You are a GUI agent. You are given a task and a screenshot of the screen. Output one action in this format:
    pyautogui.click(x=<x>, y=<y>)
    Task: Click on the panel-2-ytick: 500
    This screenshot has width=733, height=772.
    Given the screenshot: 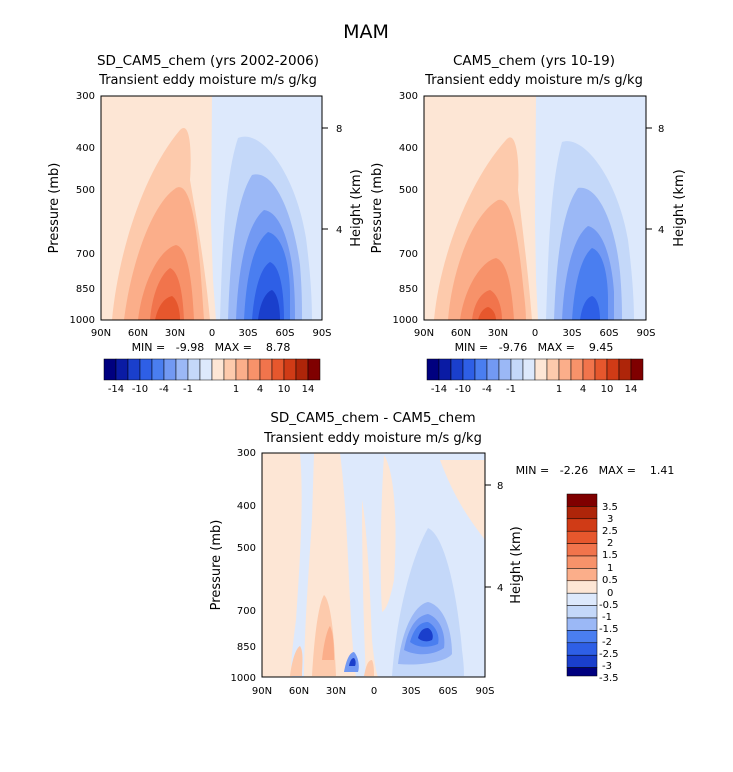 What is the action you would take?
    pyautogui.click(x=408, y=190)
    